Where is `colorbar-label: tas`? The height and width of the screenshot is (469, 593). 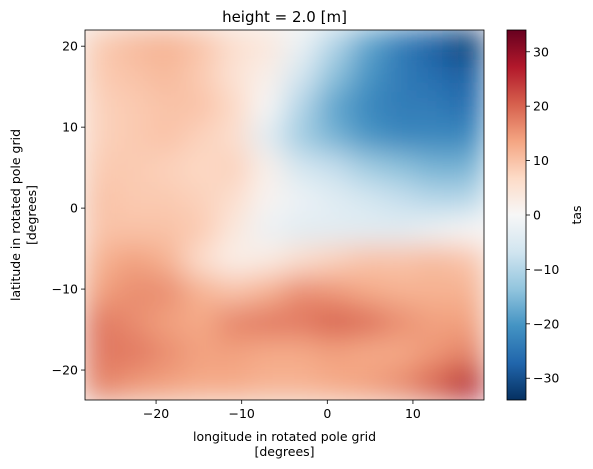 colorbar-label: tas is located at coordinates (576, 214).